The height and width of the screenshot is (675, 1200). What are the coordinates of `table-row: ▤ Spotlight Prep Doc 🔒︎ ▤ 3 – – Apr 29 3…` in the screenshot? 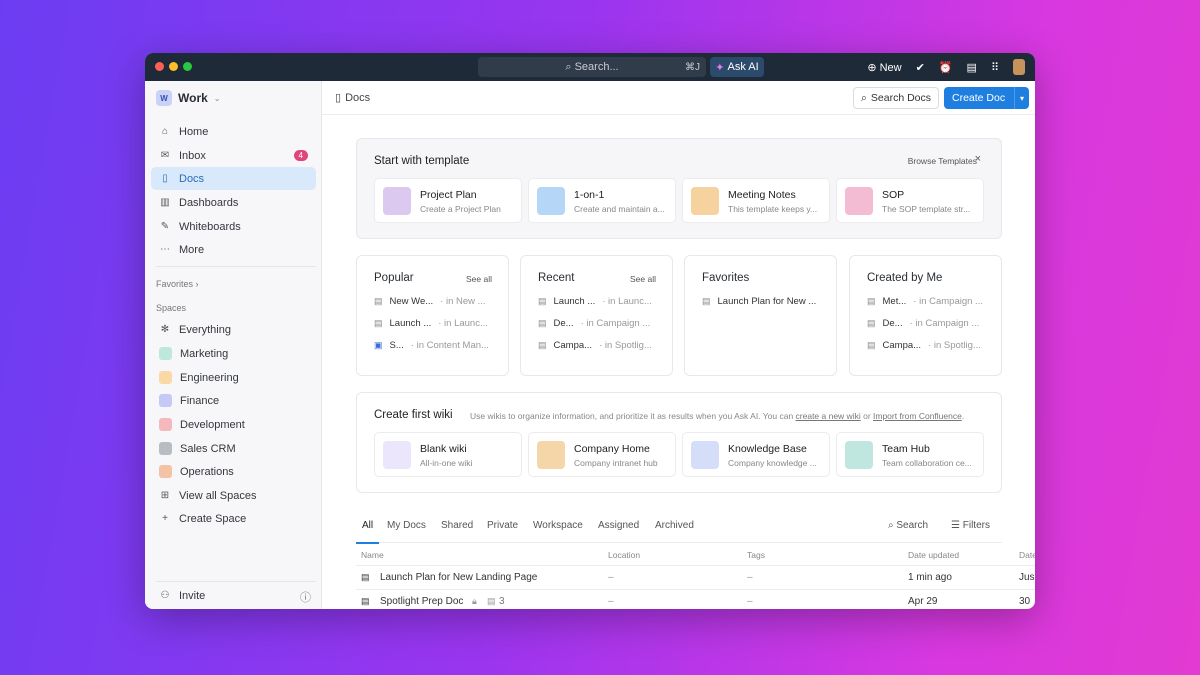 It's located at (695, 599).